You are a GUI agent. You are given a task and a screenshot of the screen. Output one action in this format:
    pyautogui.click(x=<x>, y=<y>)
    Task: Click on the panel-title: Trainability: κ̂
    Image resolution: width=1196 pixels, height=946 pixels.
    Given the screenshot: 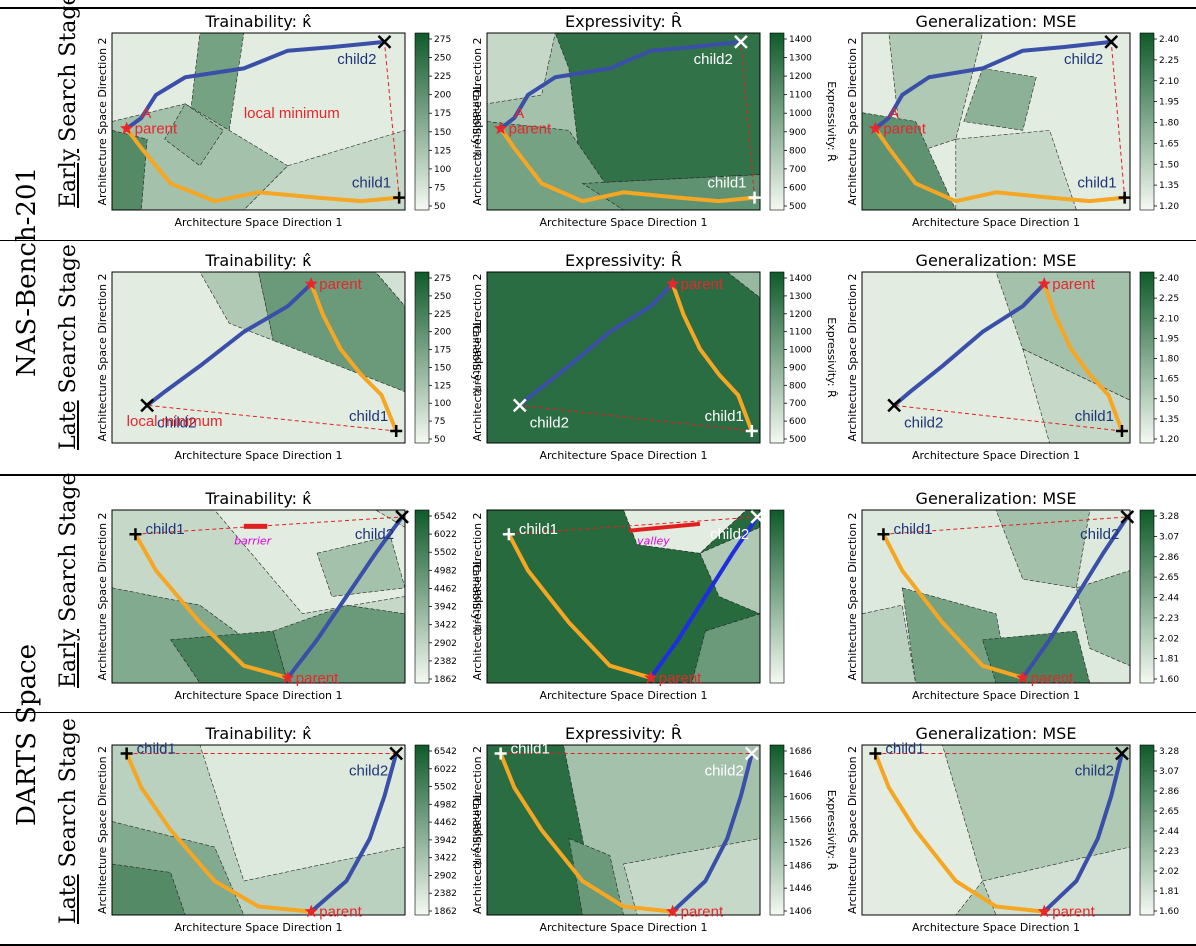 What is the action you would take?
    pyautogui.click(x=258, y=733)
    